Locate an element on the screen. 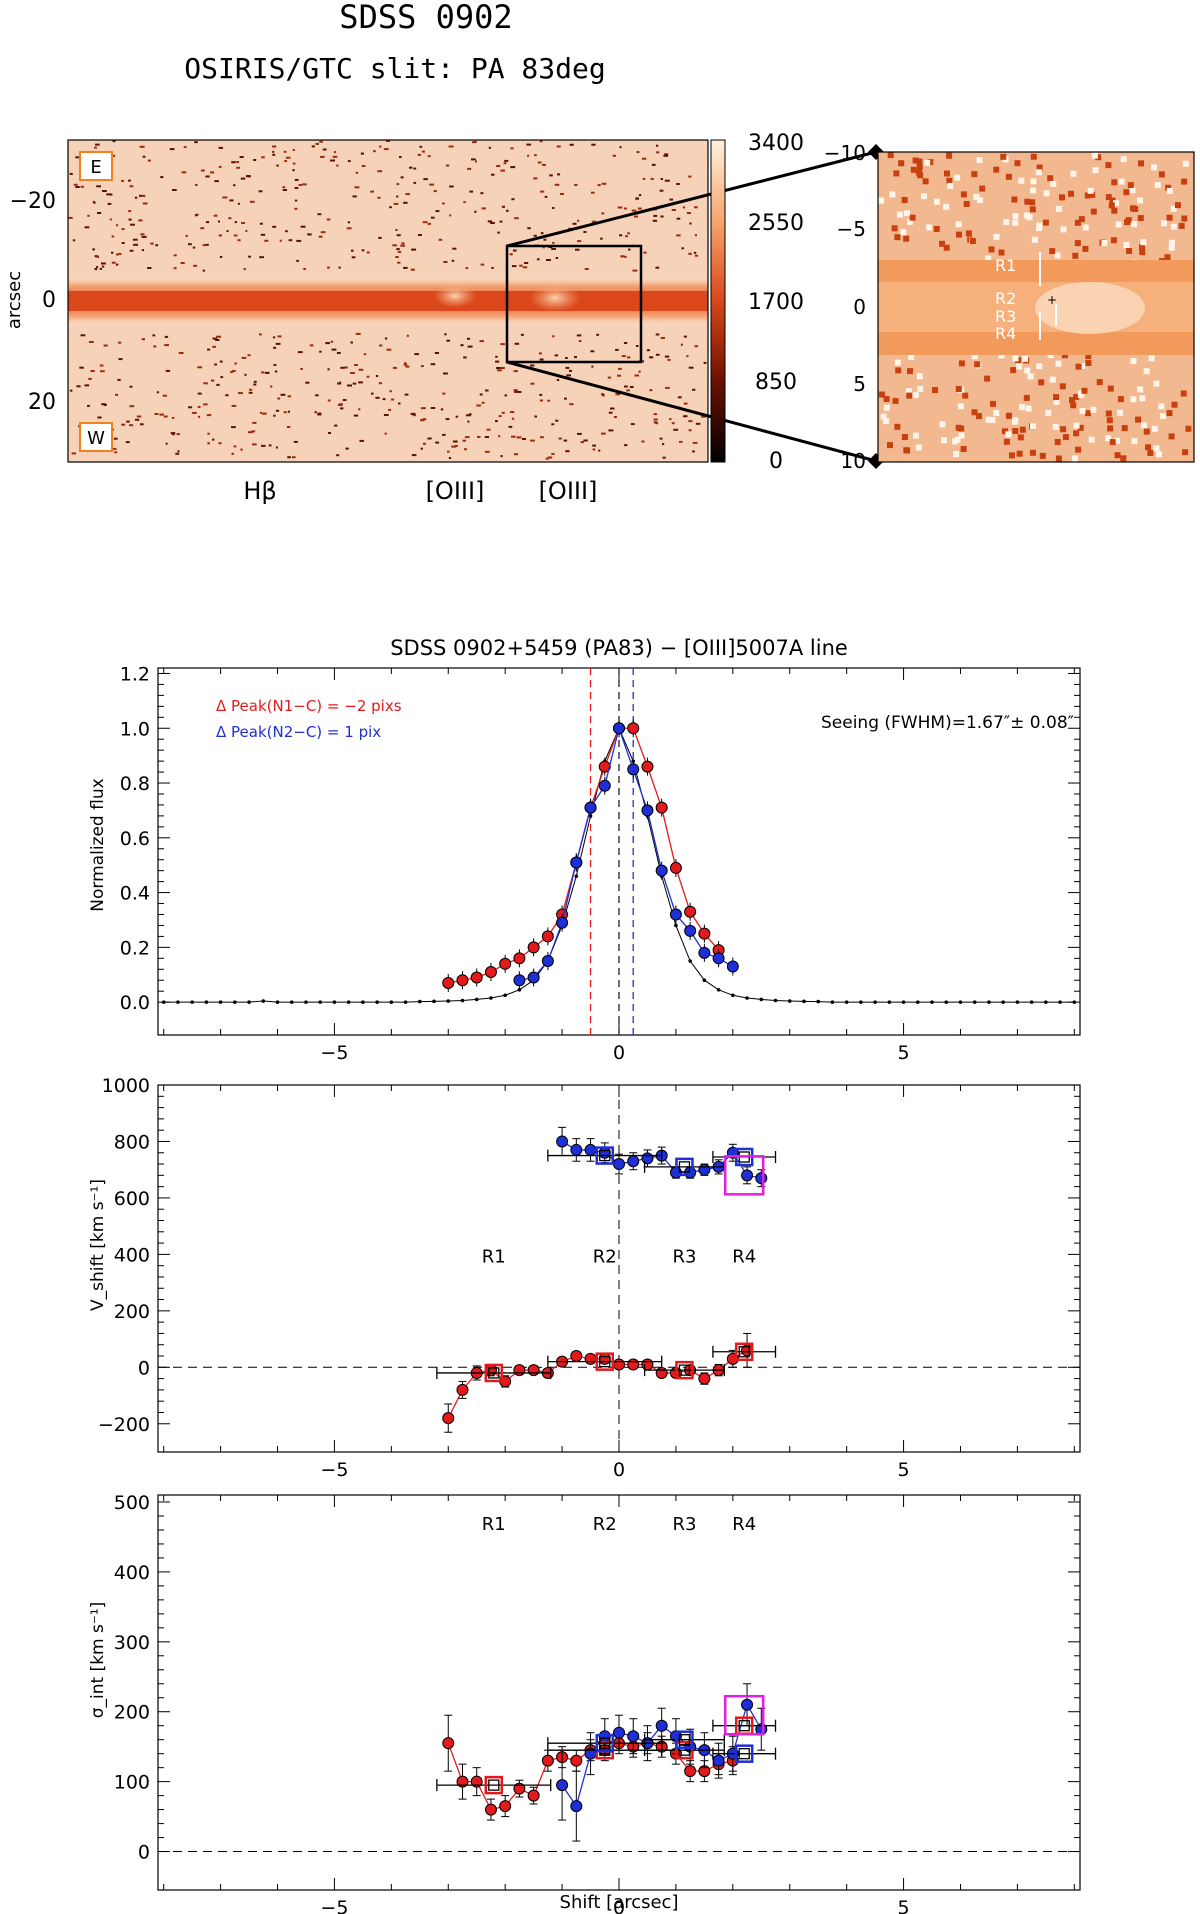 This screenshot has width=1200, height=1914. region-label: R2 is located at coordinates (605, 1524).